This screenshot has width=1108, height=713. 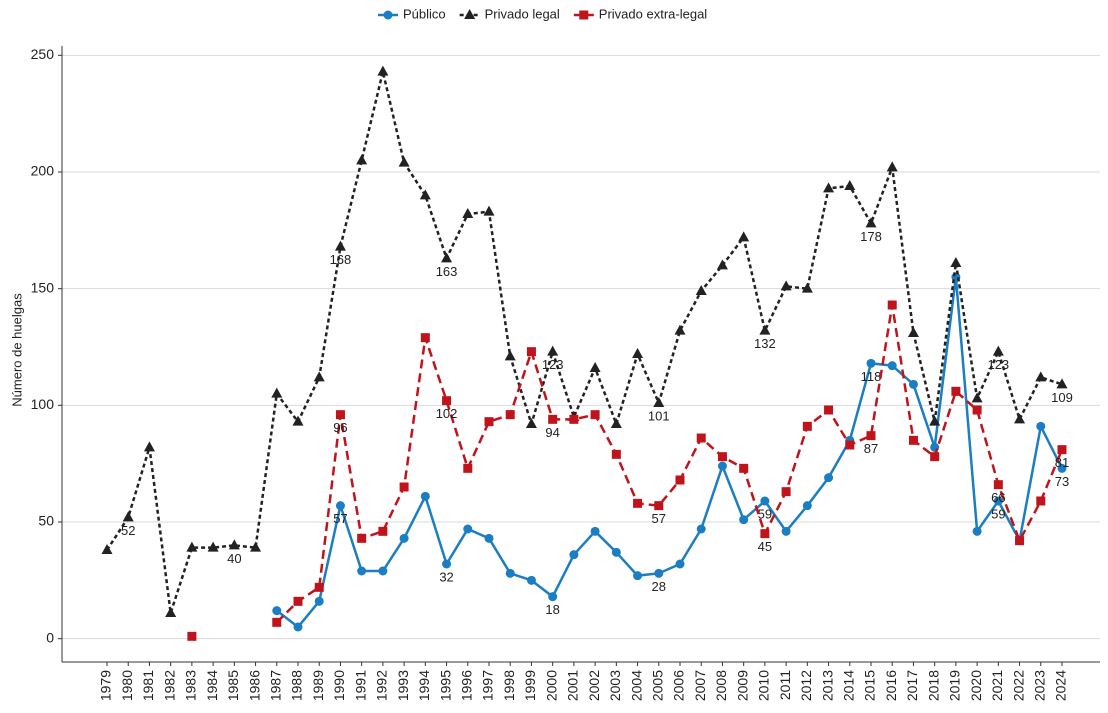 I want to click on x-tick-label: 2001, so click(x=573, y=685).